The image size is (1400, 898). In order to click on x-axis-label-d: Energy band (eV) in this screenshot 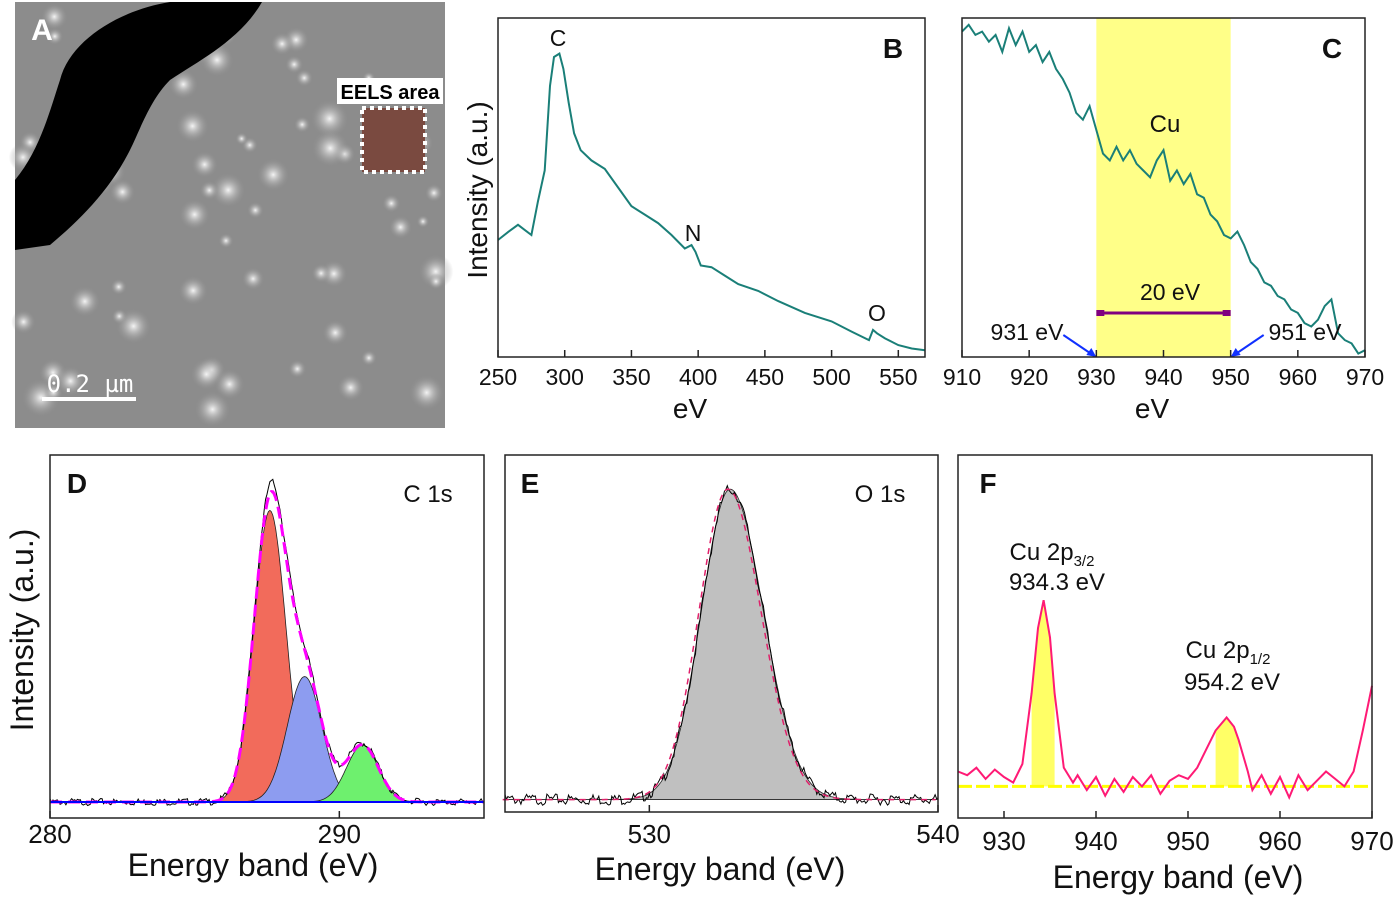, I will do `click(253, 865)`.